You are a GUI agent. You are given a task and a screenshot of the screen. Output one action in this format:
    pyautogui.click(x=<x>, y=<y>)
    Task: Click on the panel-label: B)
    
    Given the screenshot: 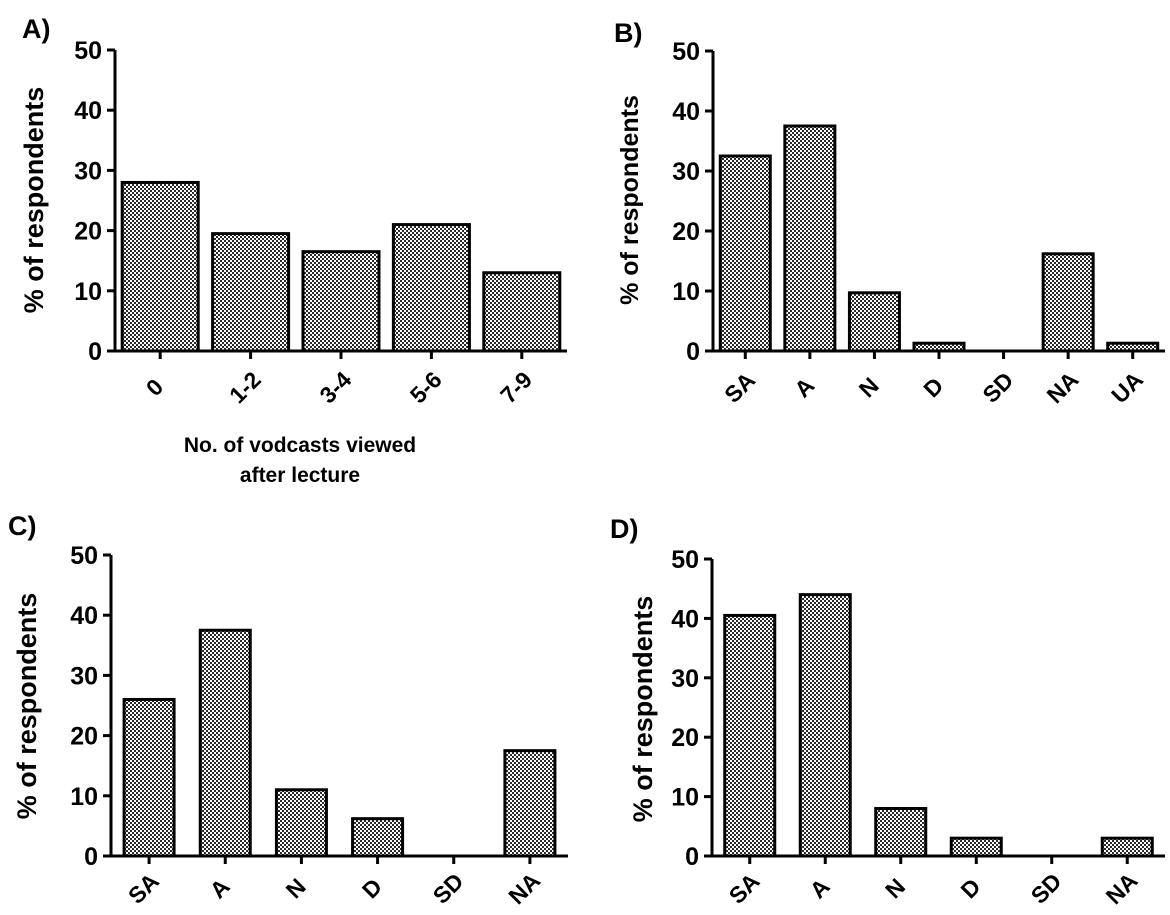 What is the action you would take?
    pyautogui.click(x=628, y=33)
    